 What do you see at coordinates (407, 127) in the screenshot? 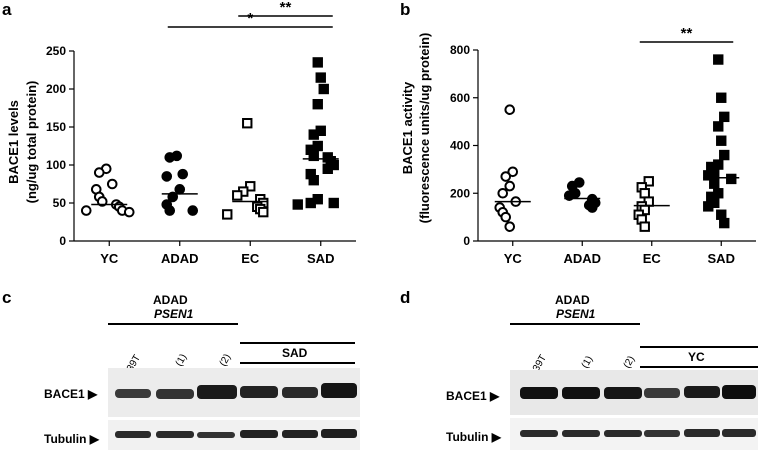
I see `y-axis-label: BACE1 activity` at bounding box center [407, 127].